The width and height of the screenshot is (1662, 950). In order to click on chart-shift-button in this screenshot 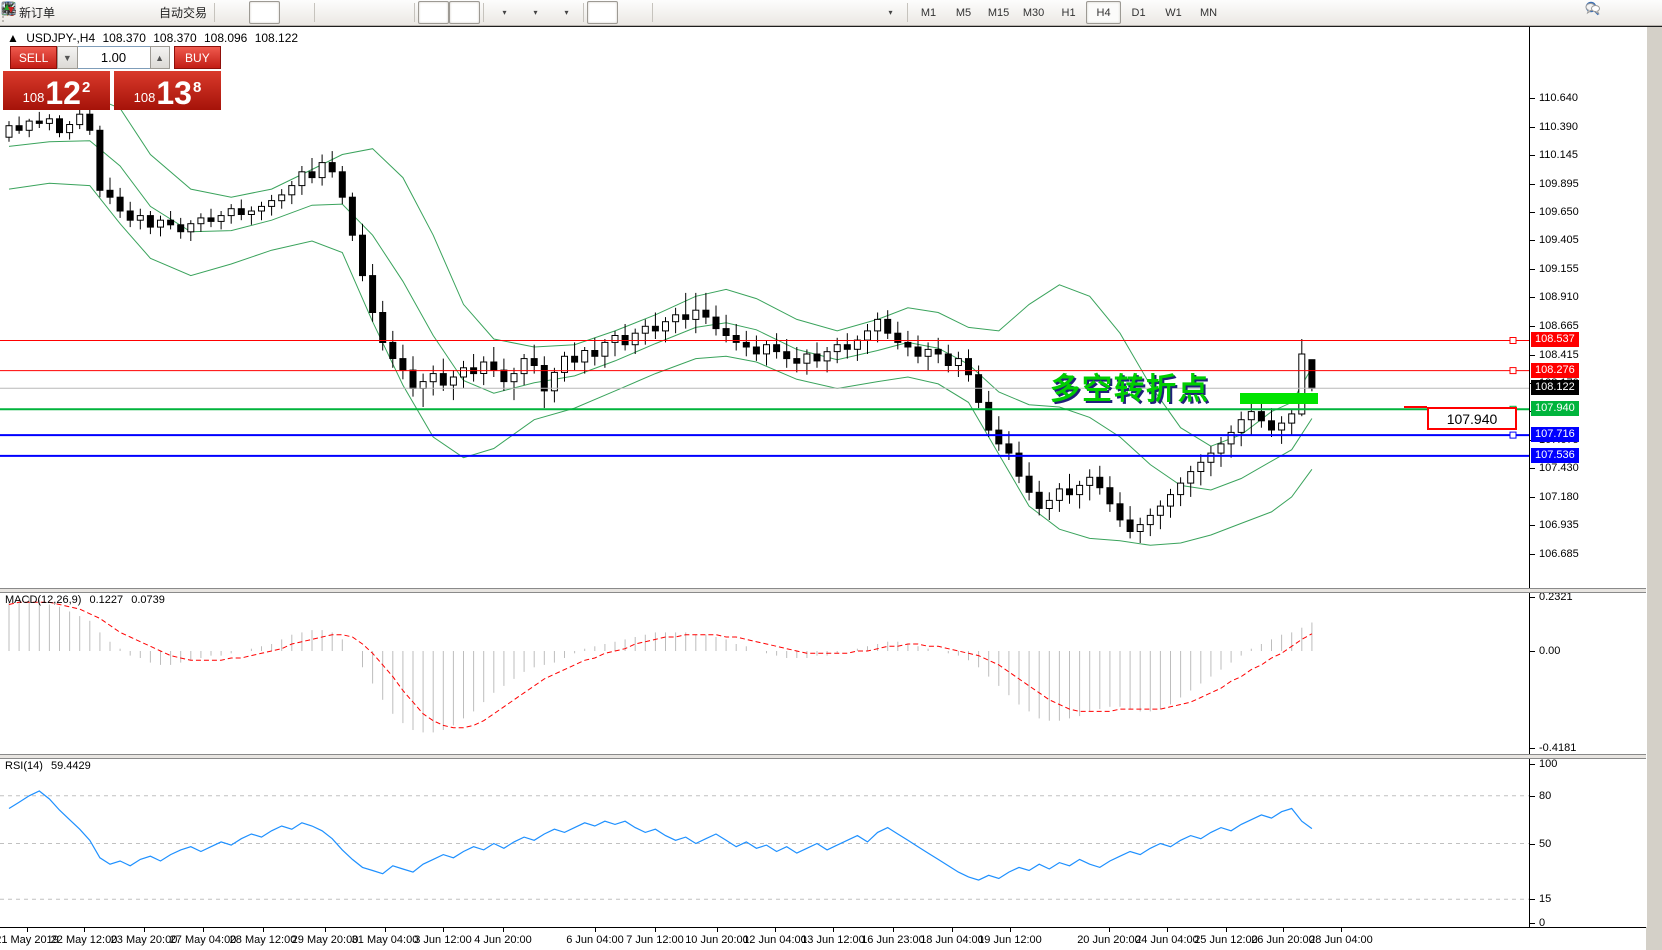, I will do `click(241, 12)`.